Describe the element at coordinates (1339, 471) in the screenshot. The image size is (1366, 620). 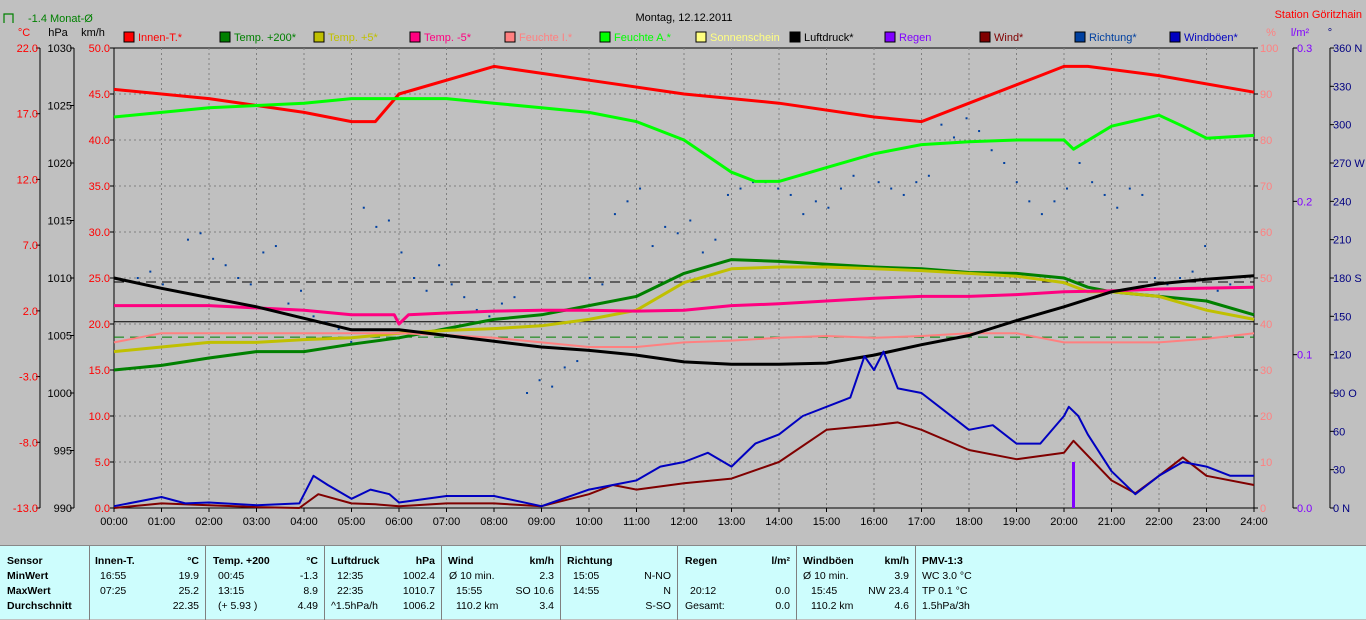
I see `direction-tick-label: 30` at that location.